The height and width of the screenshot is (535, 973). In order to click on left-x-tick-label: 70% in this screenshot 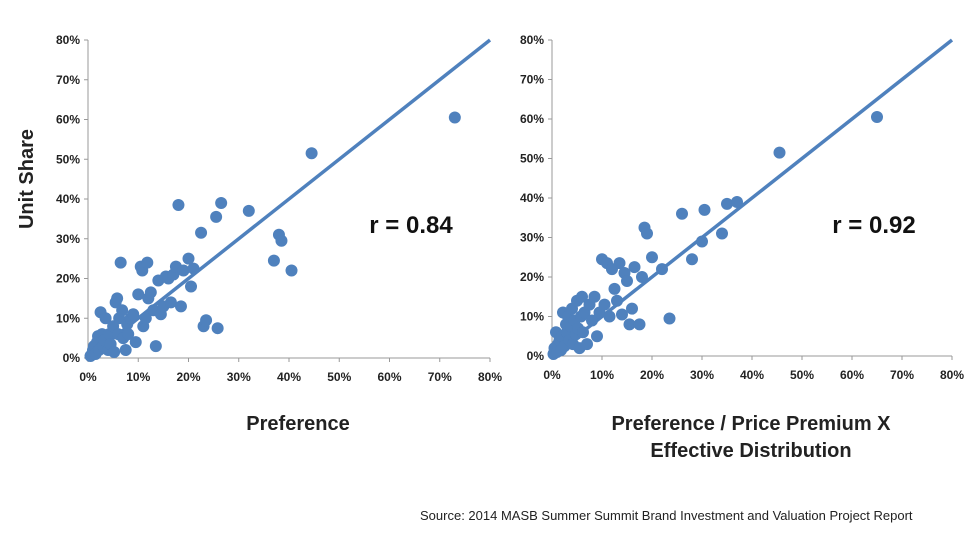, I will do `click(440, 377)`.